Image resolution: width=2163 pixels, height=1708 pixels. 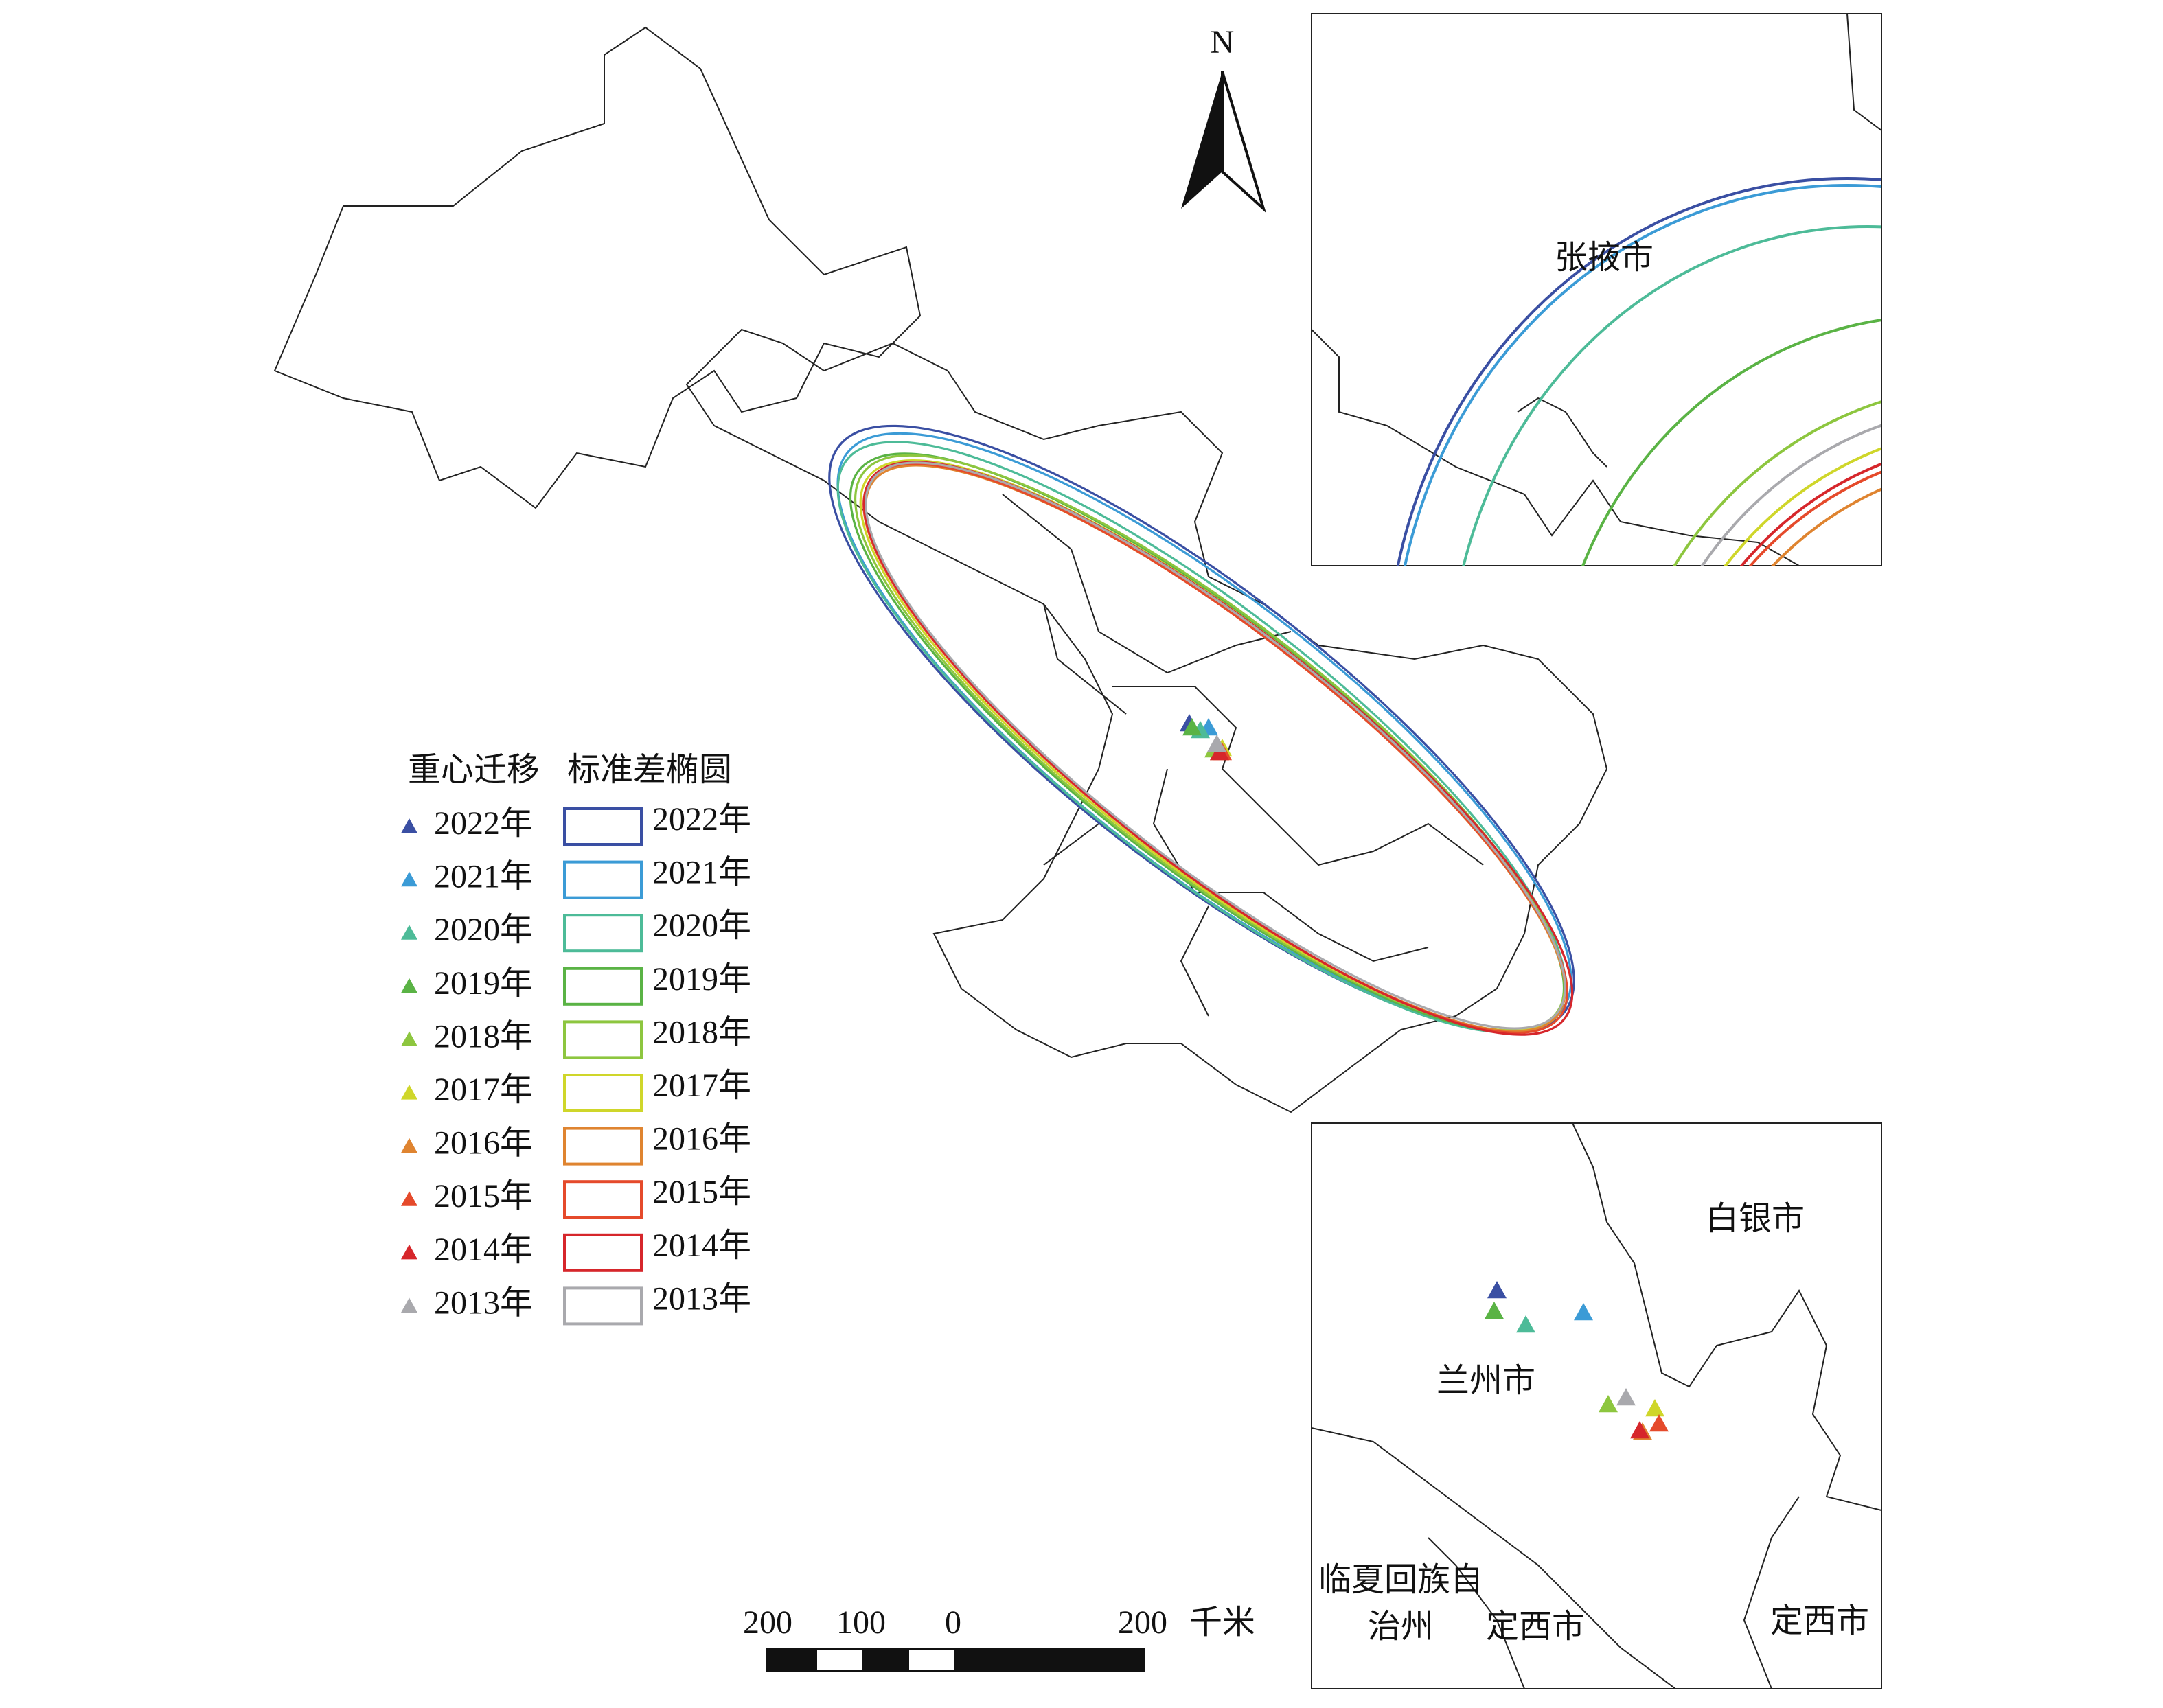 What do you see at coordinates (1486, 1381) in the screenshot?
I see `place-label: 兰州市` at bounding box center [1486, 1381].